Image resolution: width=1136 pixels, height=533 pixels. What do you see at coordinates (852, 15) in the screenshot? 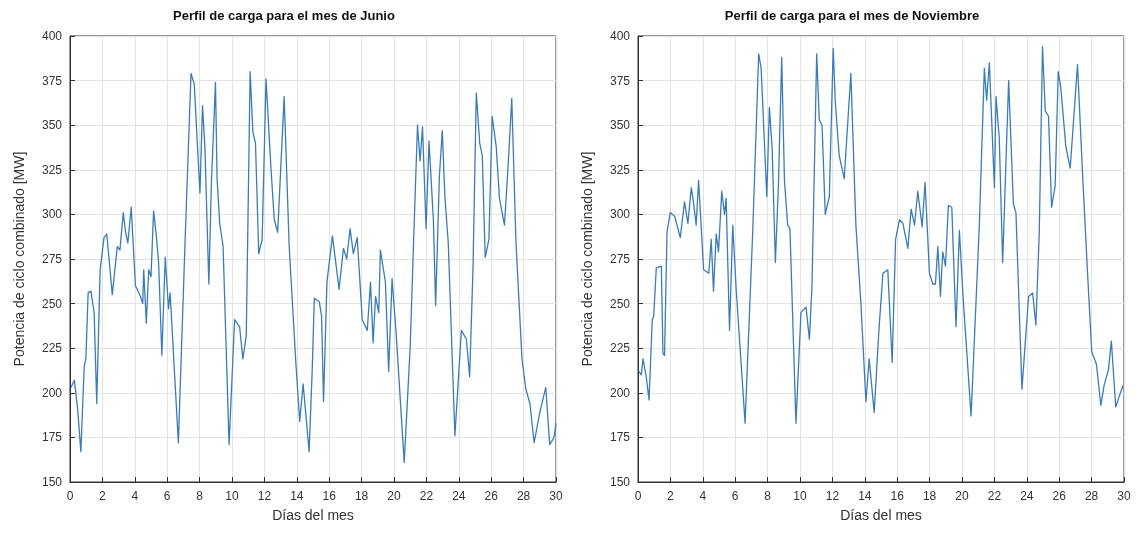
I see `chart-title: Perfil de carga para el mes de Noviembre` at bounding box center [852, 15].